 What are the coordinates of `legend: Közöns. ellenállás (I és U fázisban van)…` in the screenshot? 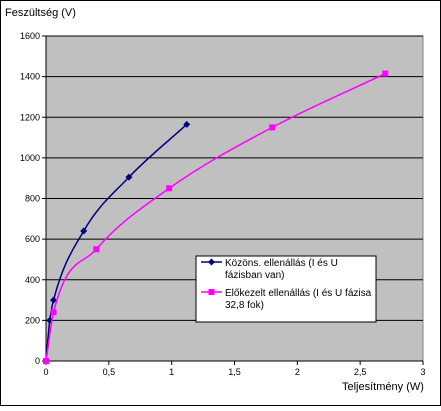 It's located at (286, 289).